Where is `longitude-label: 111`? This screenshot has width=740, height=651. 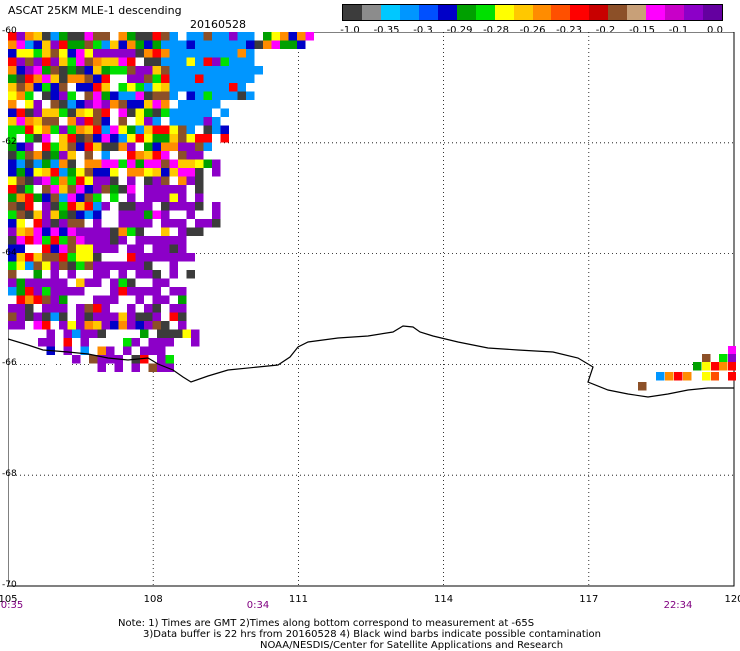 longitude-label: 111 is located at coordinates (298, 599).